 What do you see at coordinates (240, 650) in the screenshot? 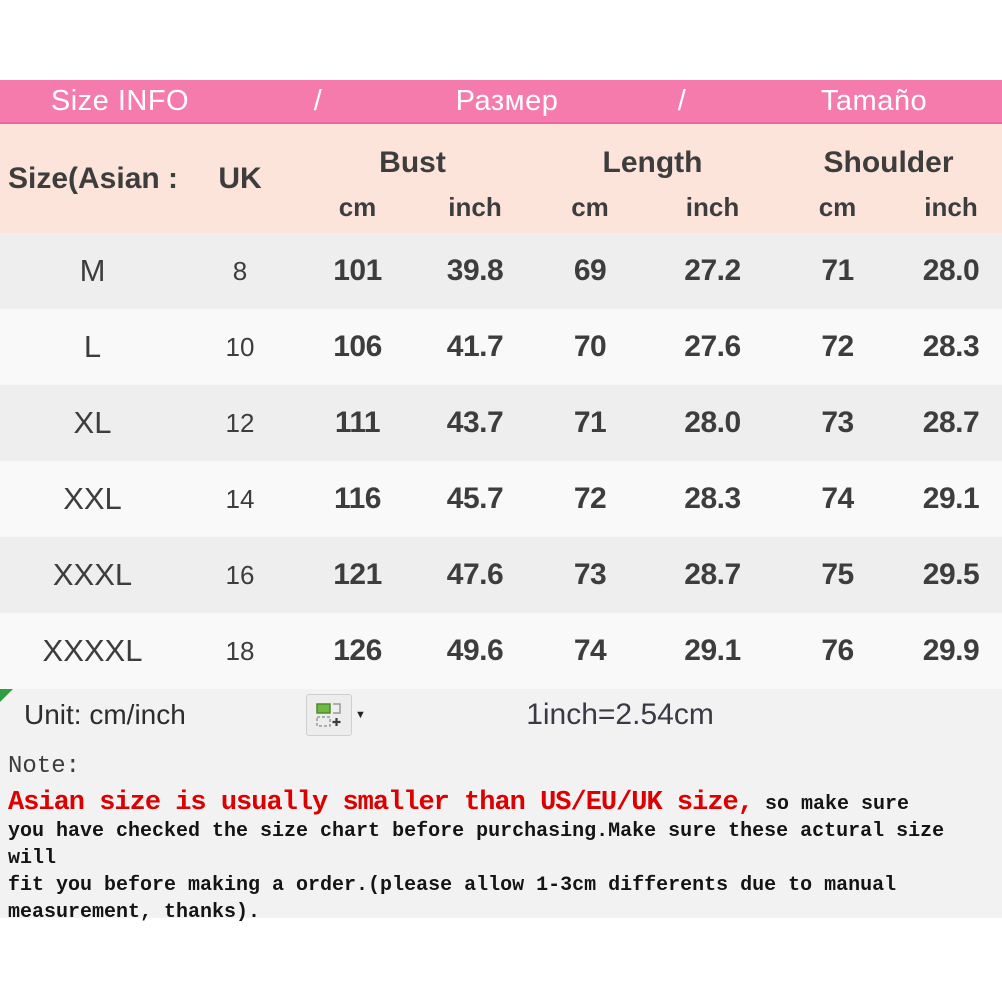
I see `uk-cell: 18` at bounding box center [240, 650].